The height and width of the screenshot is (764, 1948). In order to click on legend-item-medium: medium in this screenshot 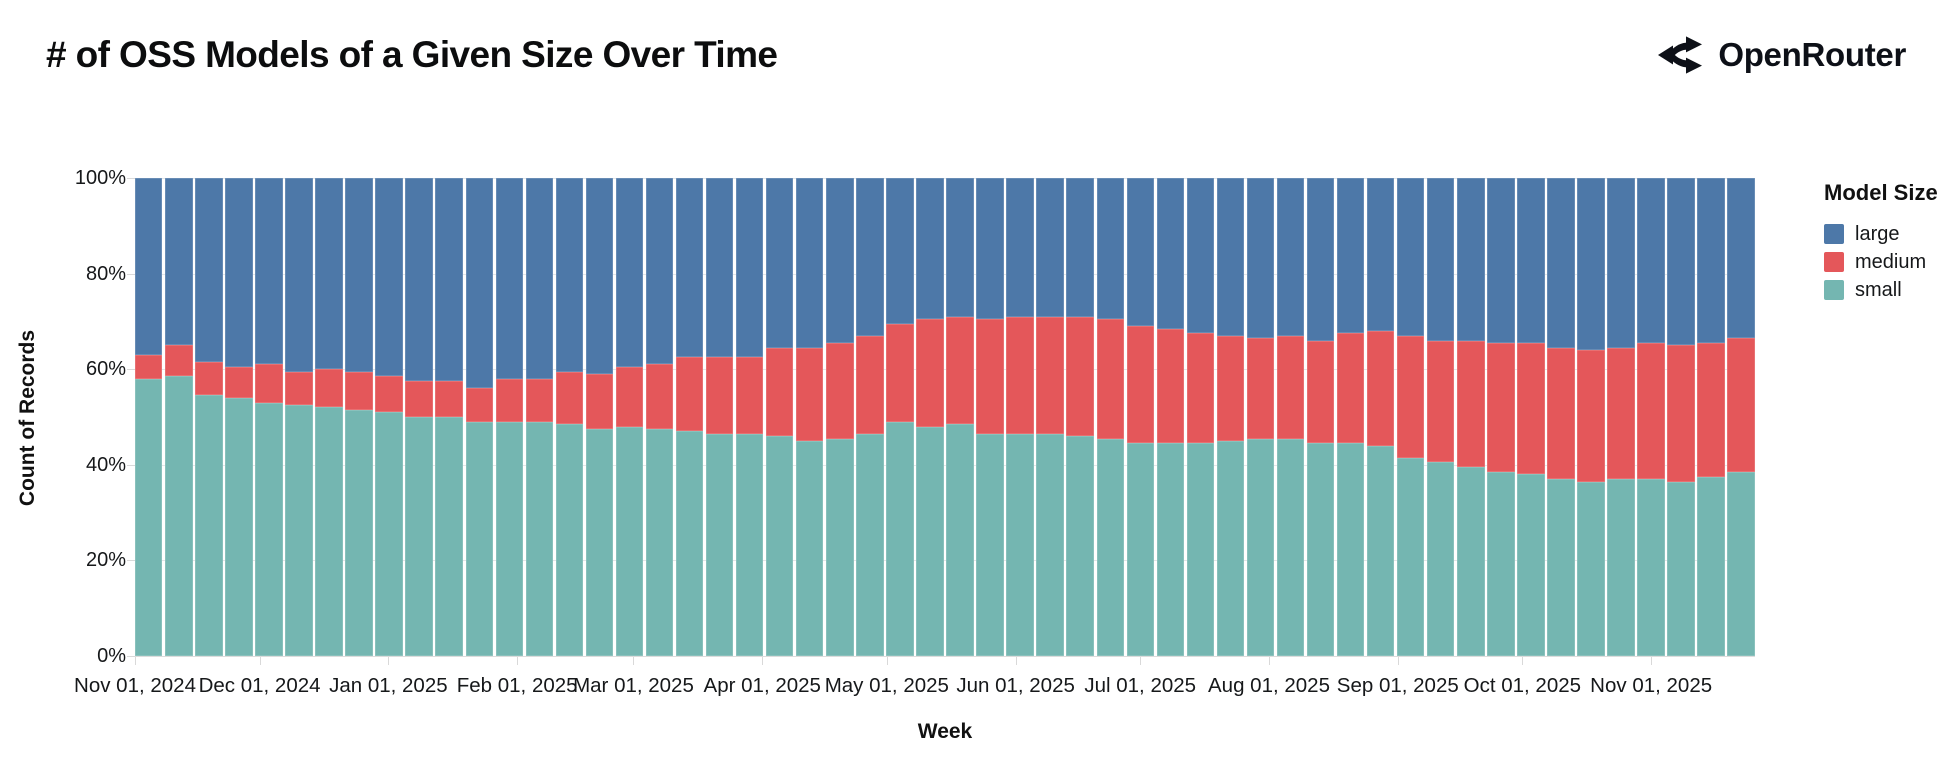, I will do `click(1881, 262)`.